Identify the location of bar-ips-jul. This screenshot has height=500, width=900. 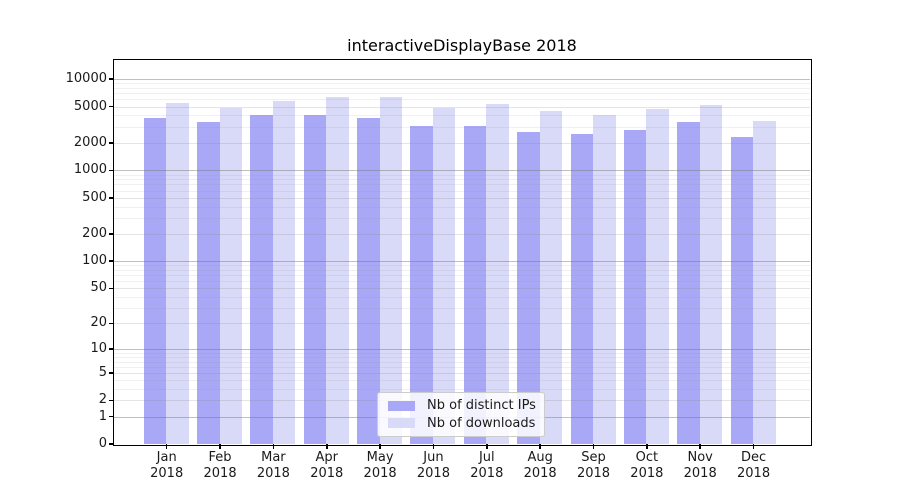
(475, 284).